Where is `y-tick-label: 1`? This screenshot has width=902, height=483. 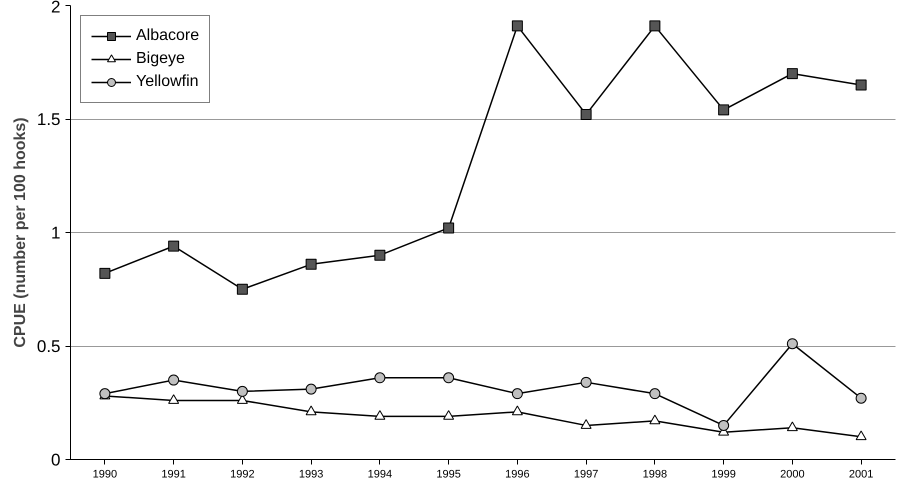 y-tick-label: 1 is located at coordinates (56, 233).